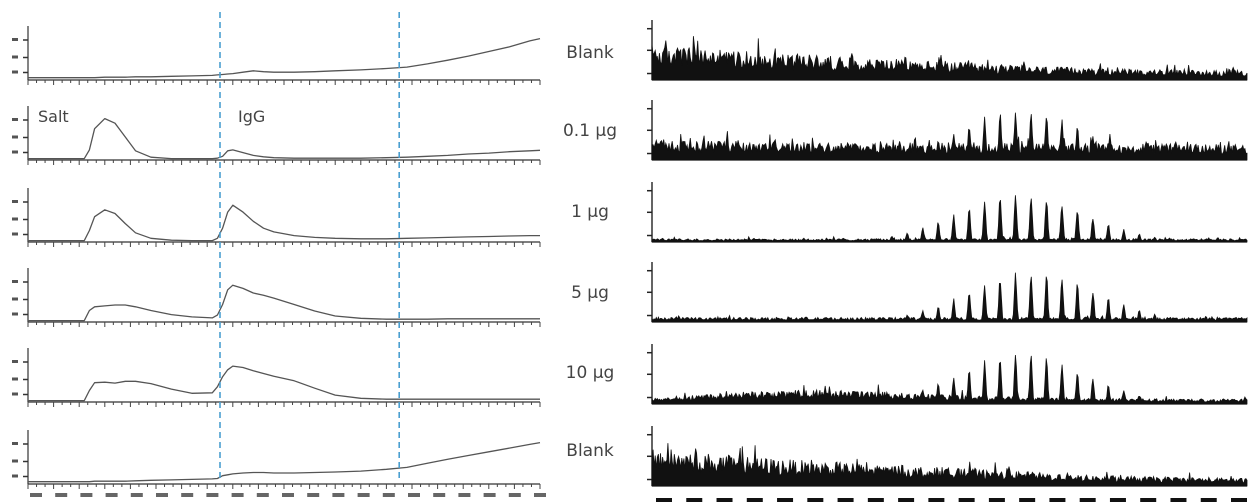 The width and height of the screenshot is (1252, 503). I want to click on row-label-1: Blank, so click(590, 53).